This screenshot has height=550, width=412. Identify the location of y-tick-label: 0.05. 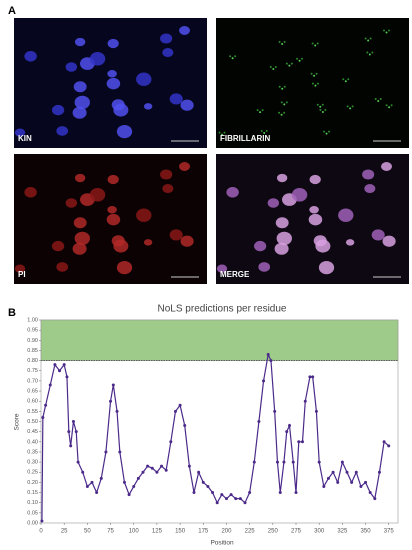
(32, 513).